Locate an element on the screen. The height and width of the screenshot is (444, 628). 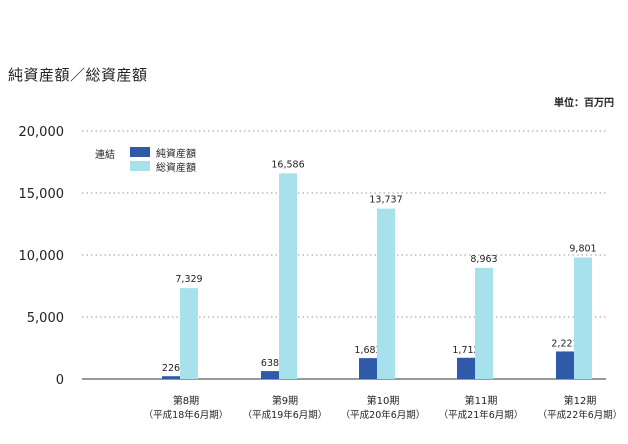
legend-label-total-assets: 総資産額 is located at coordinates (176, 167).